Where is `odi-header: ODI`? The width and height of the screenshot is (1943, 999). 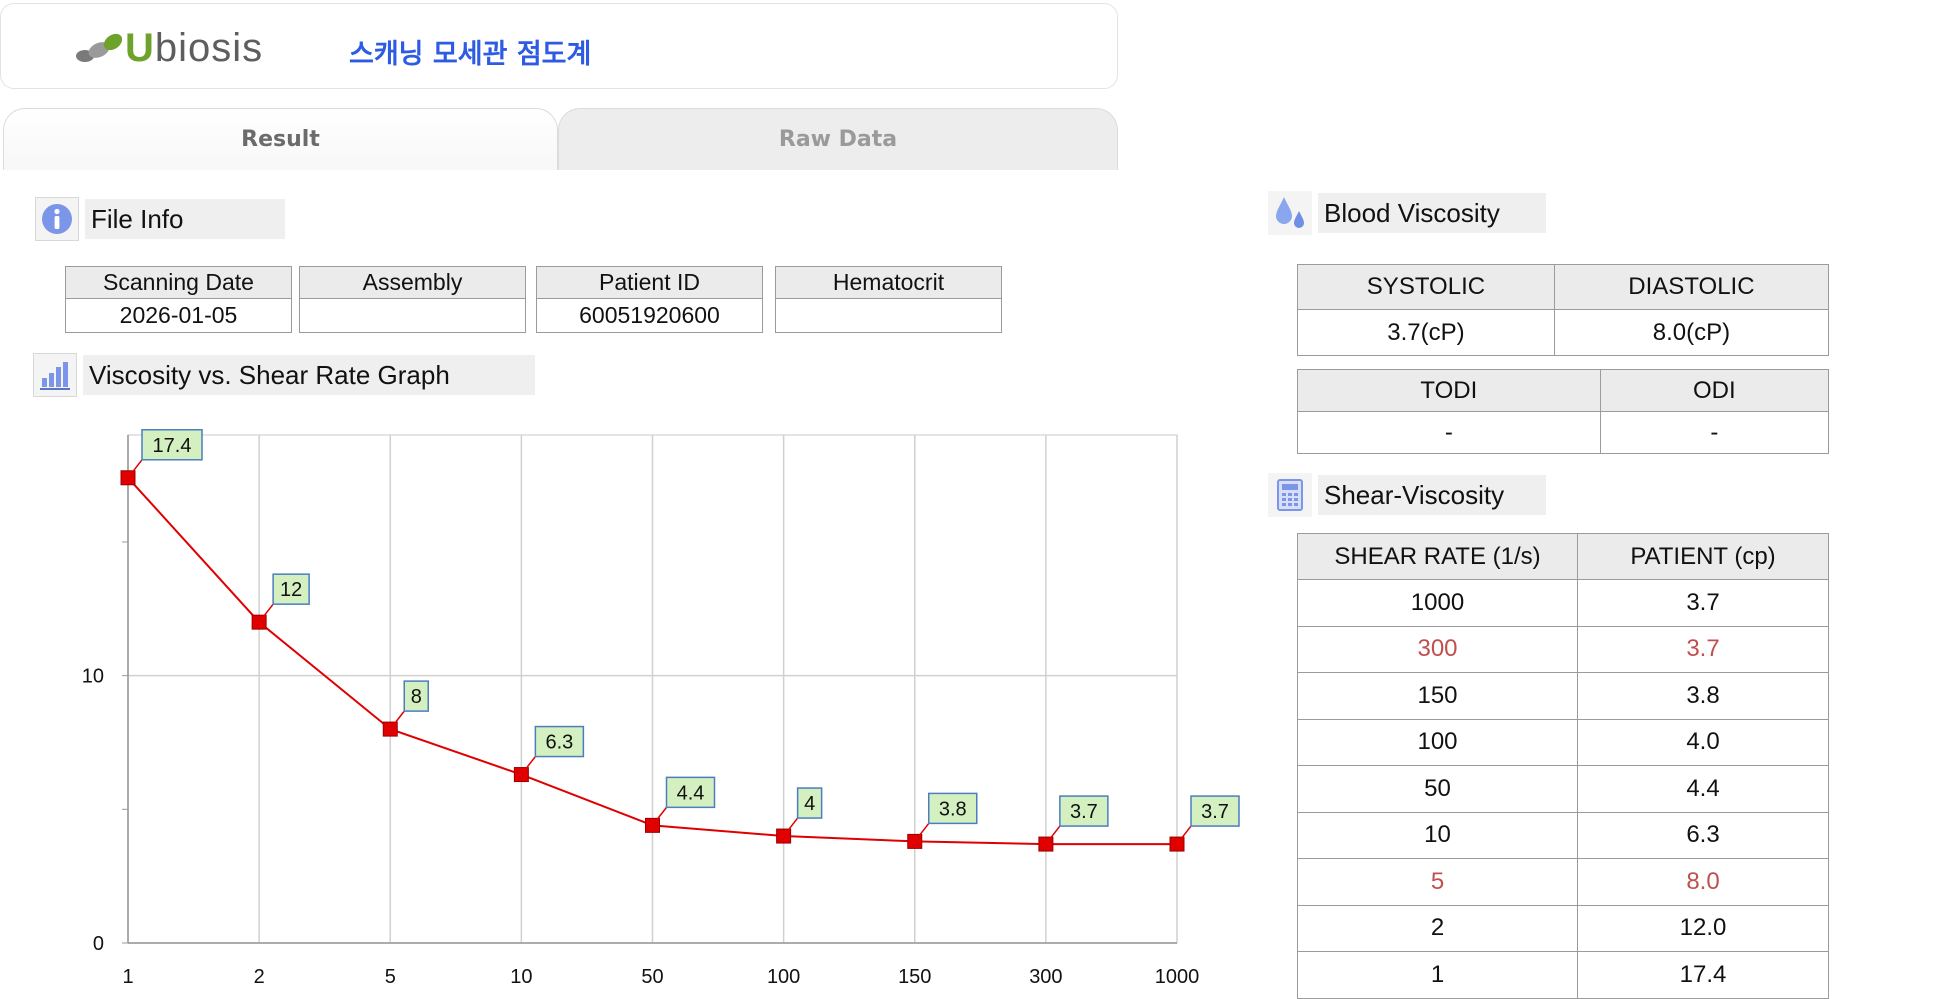
odi-header: ODI is located at coordinates (1714, 390).